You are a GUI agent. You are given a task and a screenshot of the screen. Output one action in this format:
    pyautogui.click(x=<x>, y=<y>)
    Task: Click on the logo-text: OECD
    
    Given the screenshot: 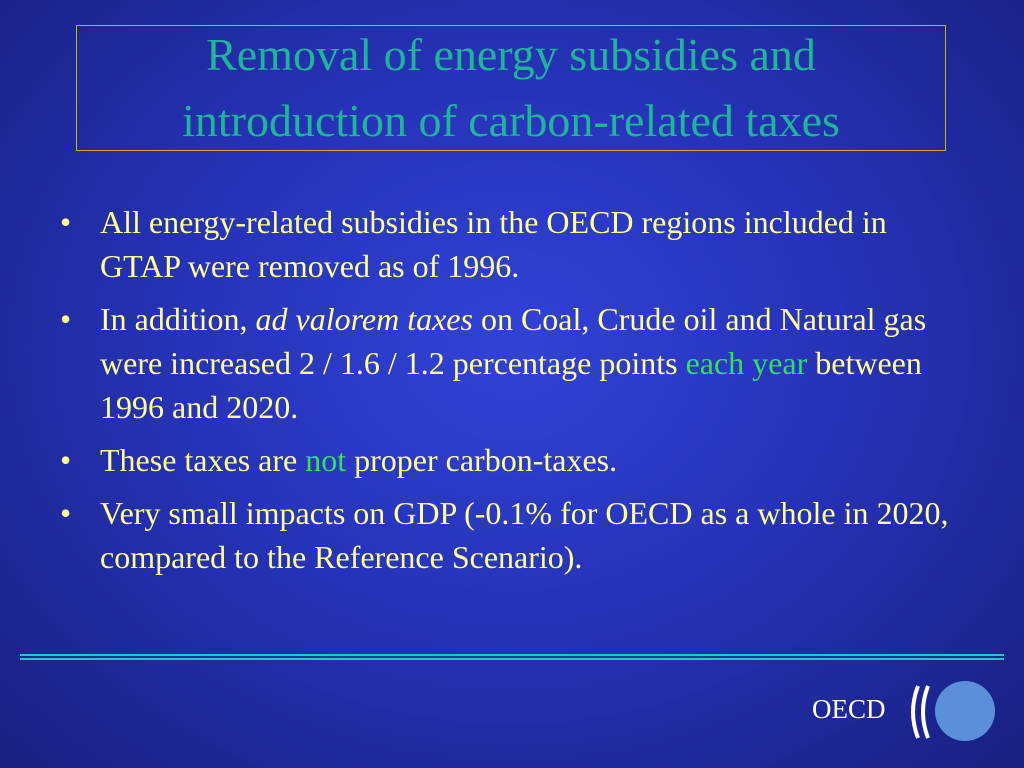 What is the action you would take?
    pyautogui.click(x=849, y=709)
    